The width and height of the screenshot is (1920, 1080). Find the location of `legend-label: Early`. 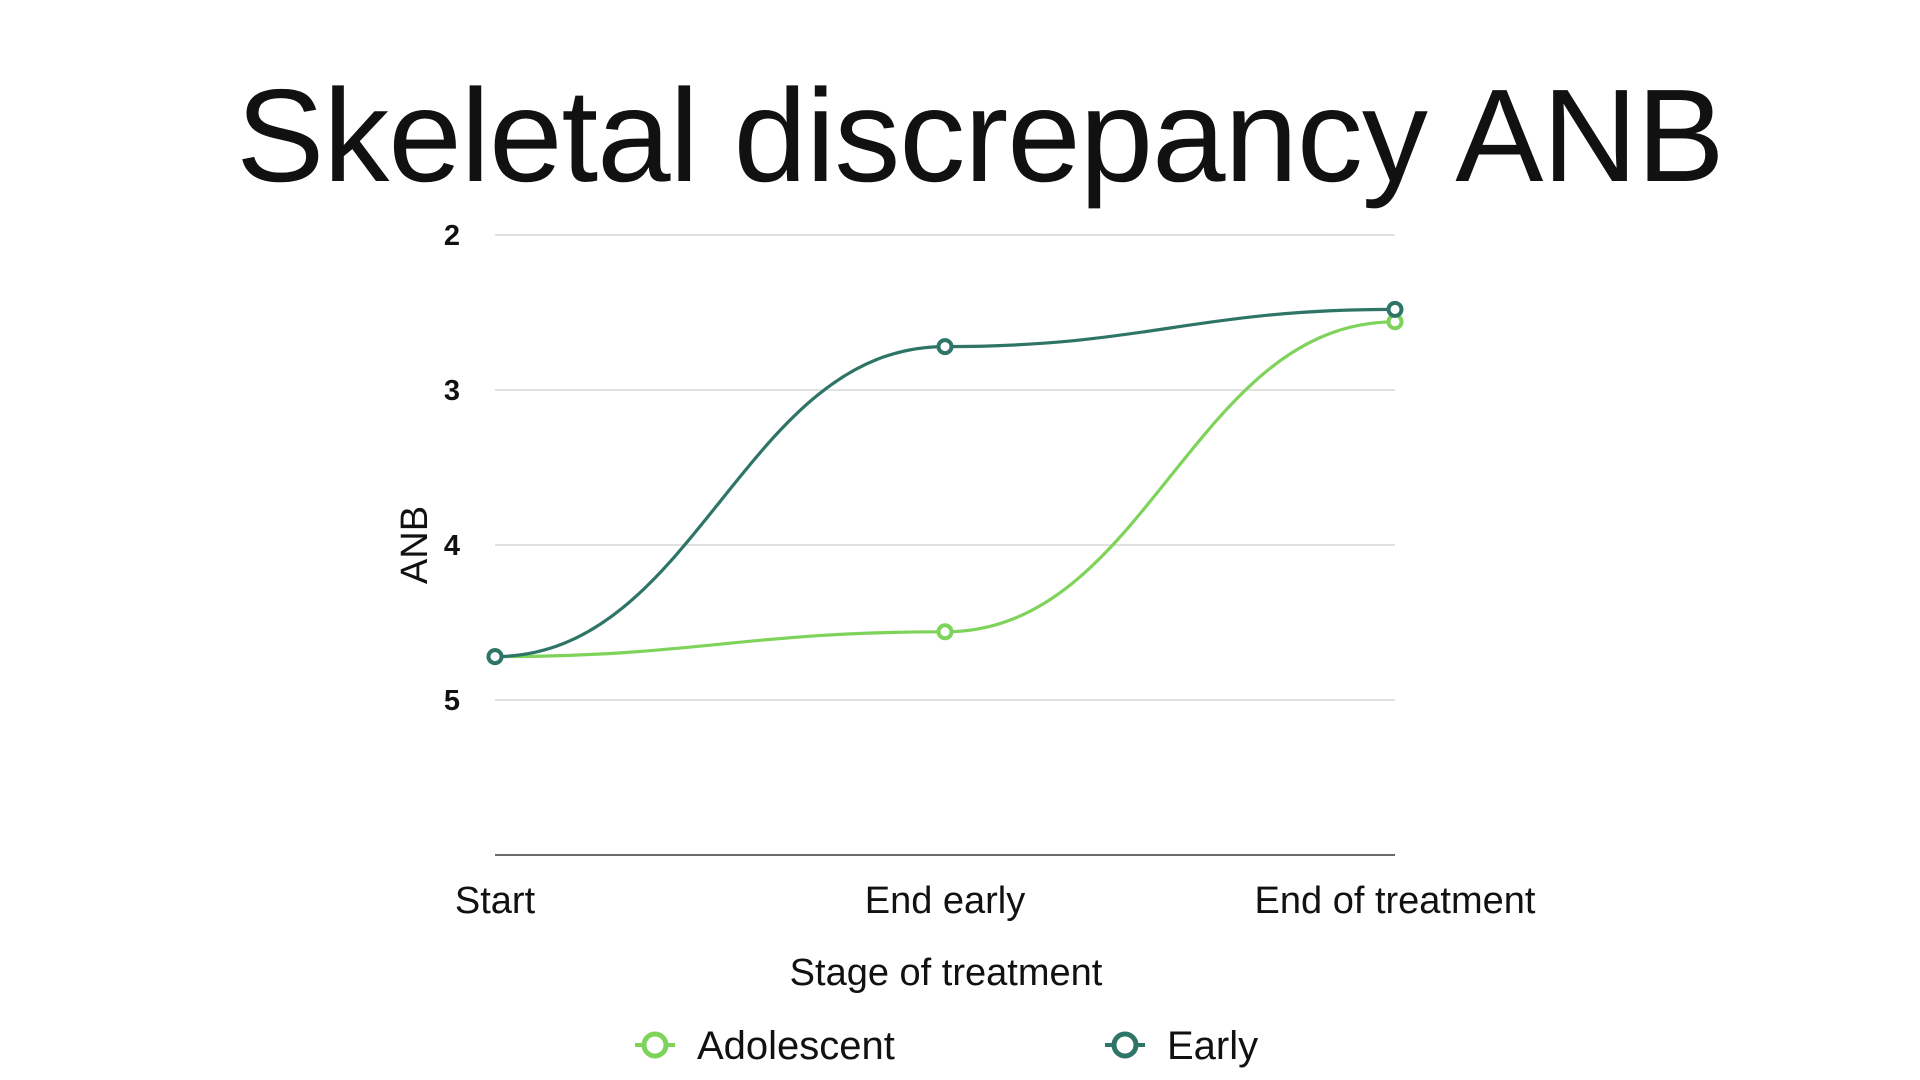

legend-label: Early is located at coordinates (1212, 1046).